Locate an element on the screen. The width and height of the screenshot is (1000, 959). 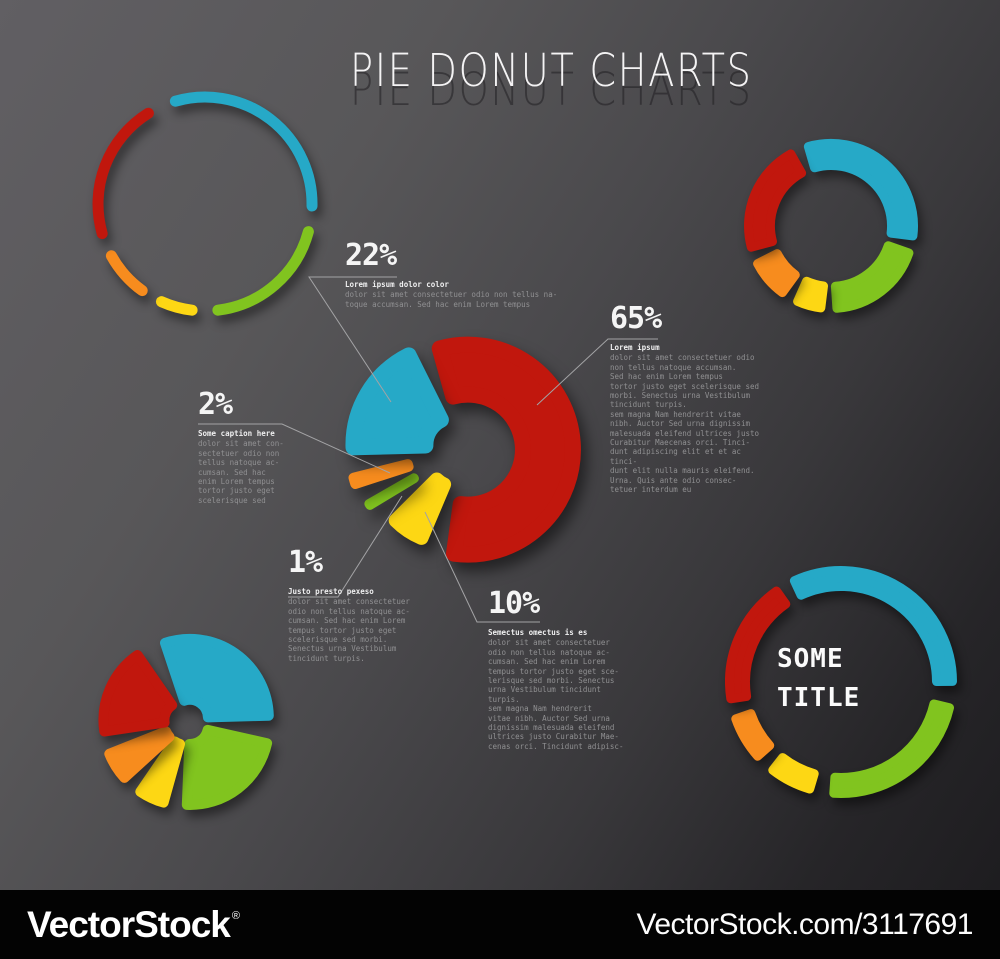
bottom-left-segment-yellow is located at coordinates (160, 772).